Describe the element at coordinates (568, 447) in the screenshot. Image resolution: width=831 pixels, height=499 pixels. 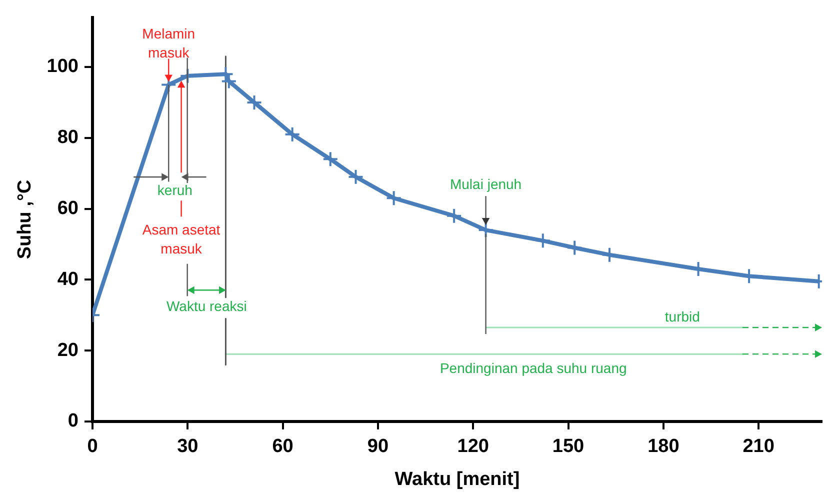
I see `x-tick-label: 150` at that location.